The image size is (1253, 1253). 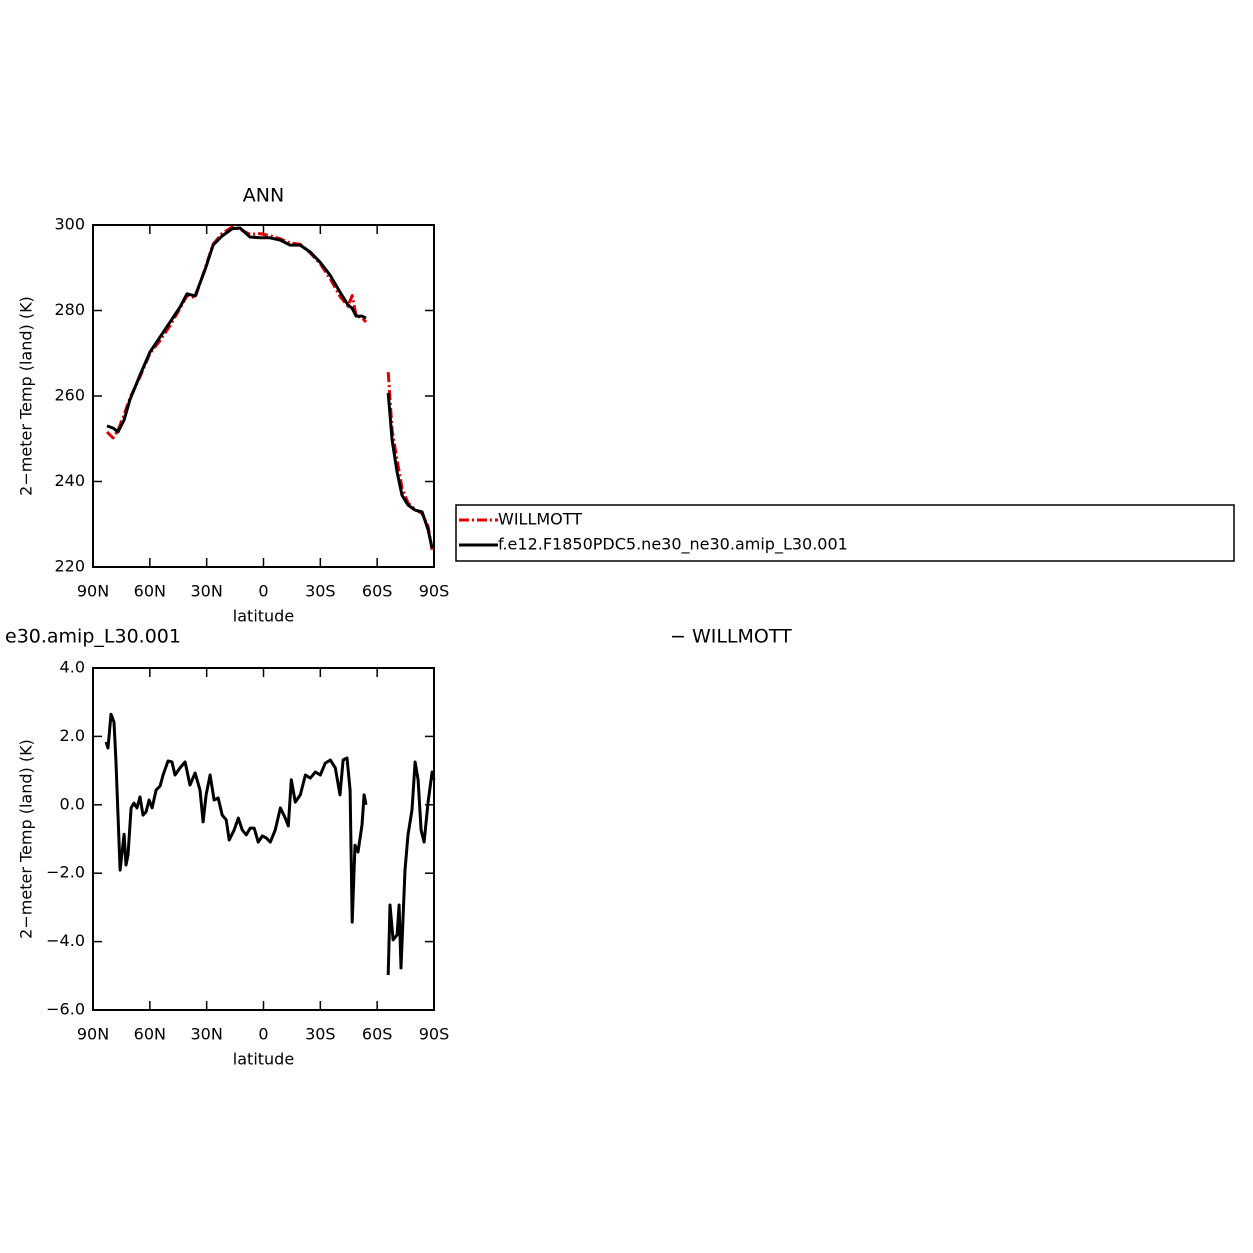 What do you see at coordinates (69, 480) in the screenshot?
I see `y-tick-label: 240` at bounding box center [69, 480].